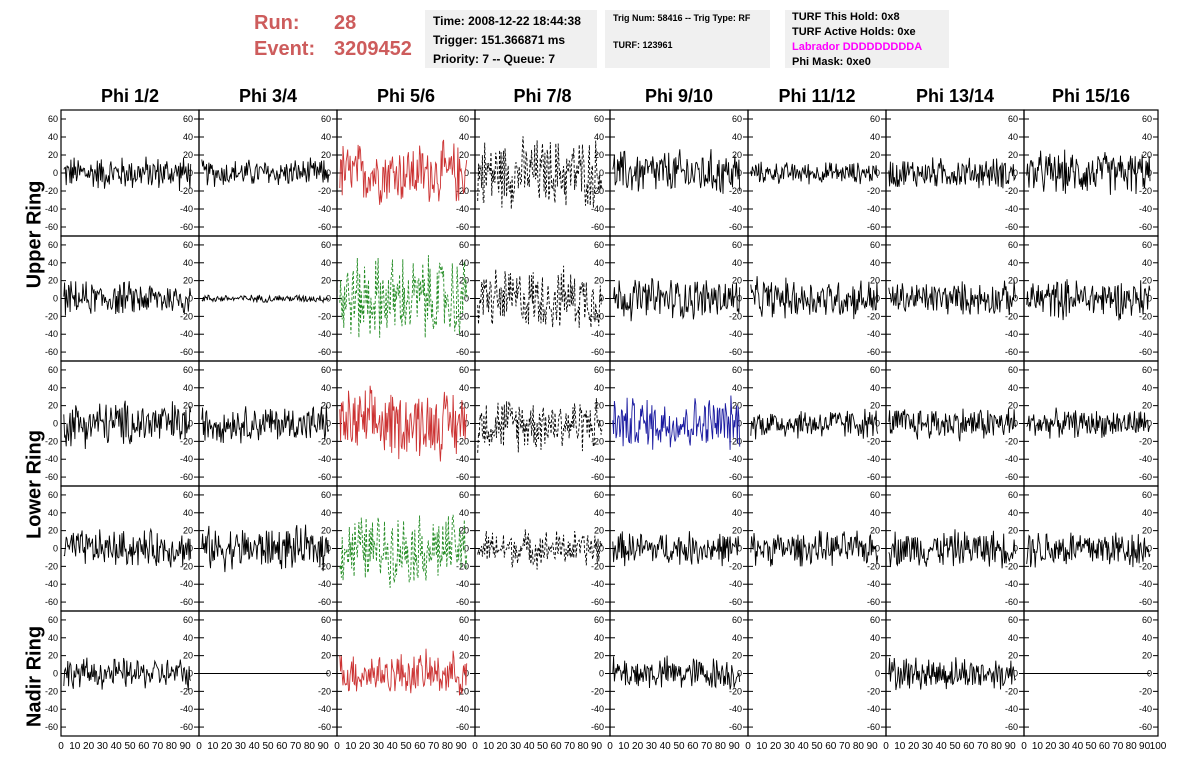  What do you see at coordinates (499, 40) in the screenshot?
I see `trigger-text: Trigger: 151.366871 ms` at bounding box center [499, 40].